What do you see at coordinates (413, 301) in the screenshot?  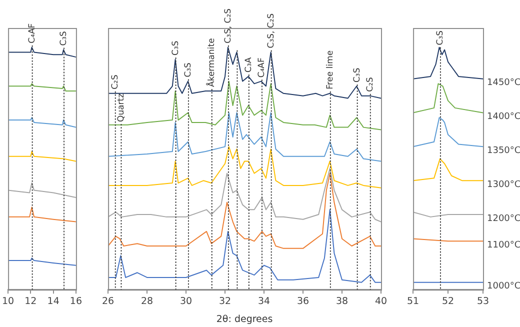 I see `x-tick-label: 51` at bounding box center [413, 301].